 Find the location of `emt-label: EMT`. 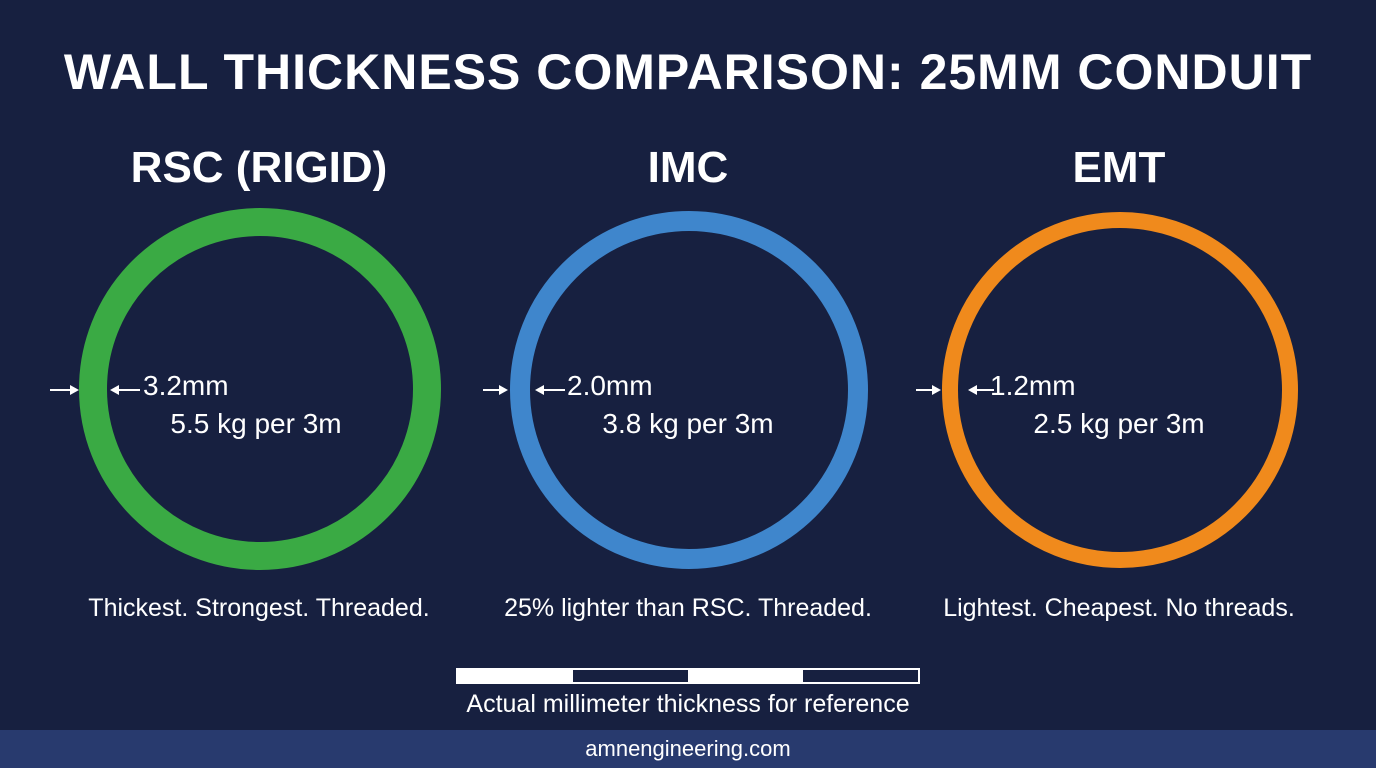

emt-label: EMT is located at coordinates (1119, 167).